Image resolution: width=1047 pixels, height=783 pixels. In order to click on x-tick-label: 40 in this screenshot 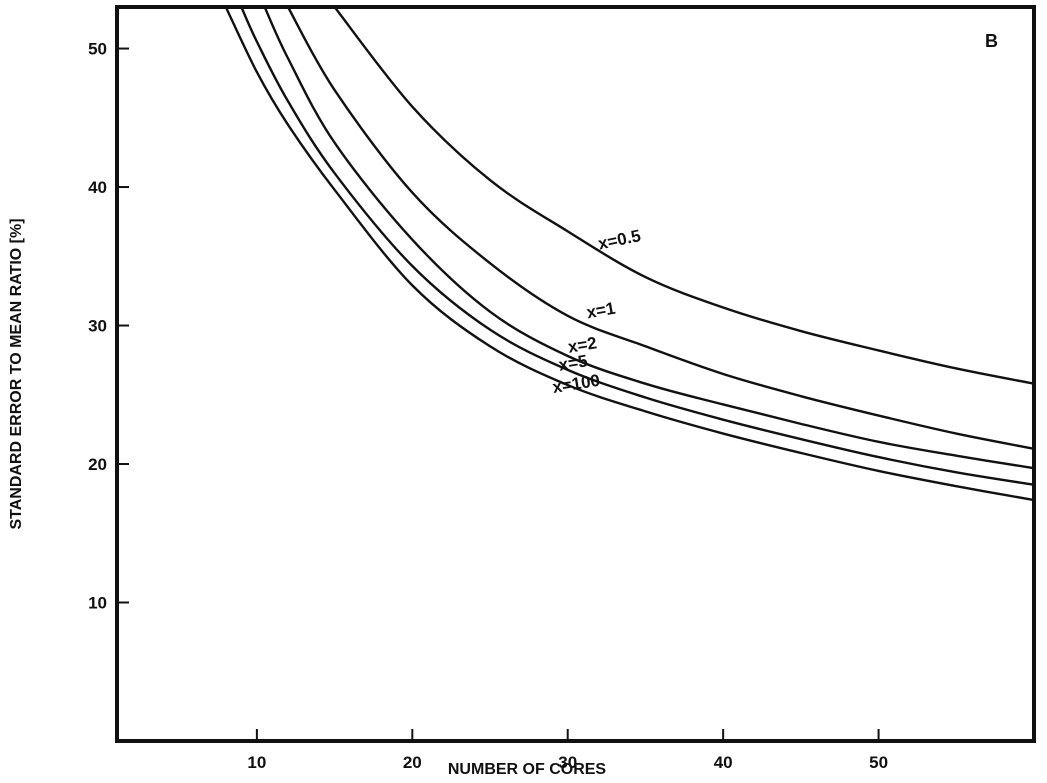, I will do `click(723, 762)`.